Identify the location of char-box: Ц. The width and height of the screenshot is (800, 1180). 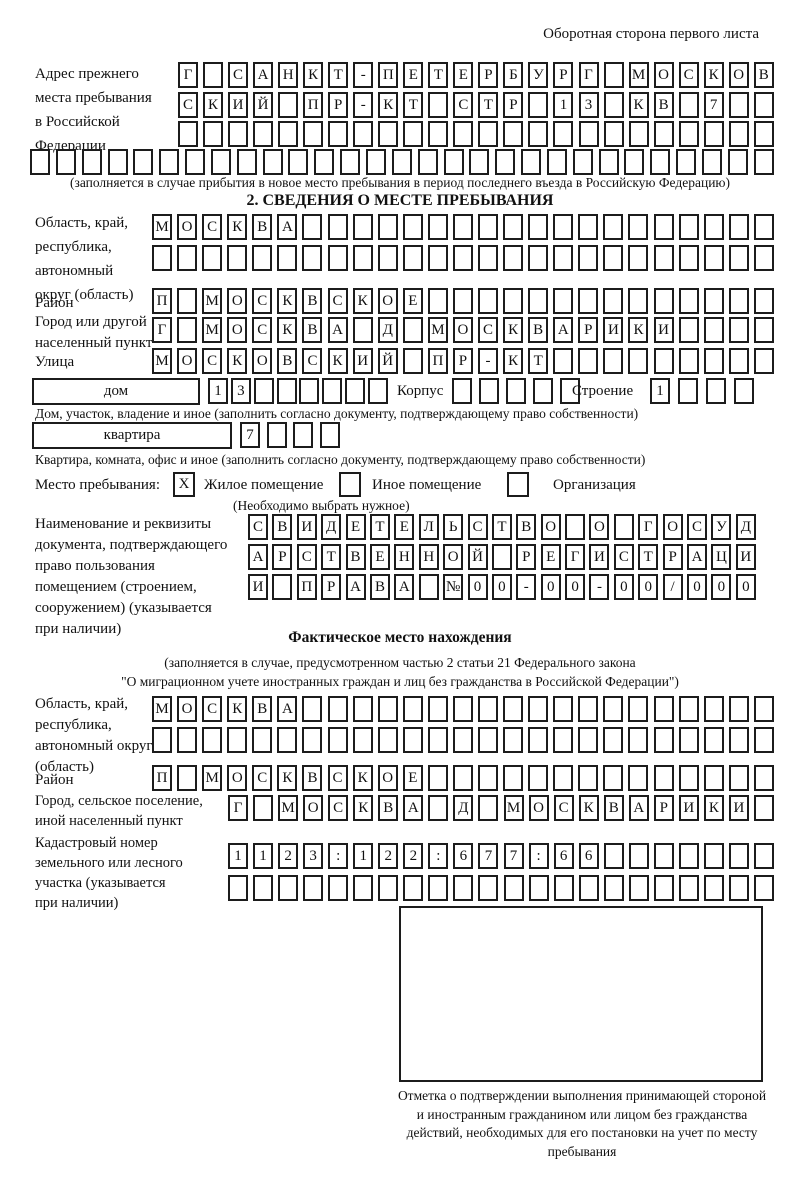
(721, 557).